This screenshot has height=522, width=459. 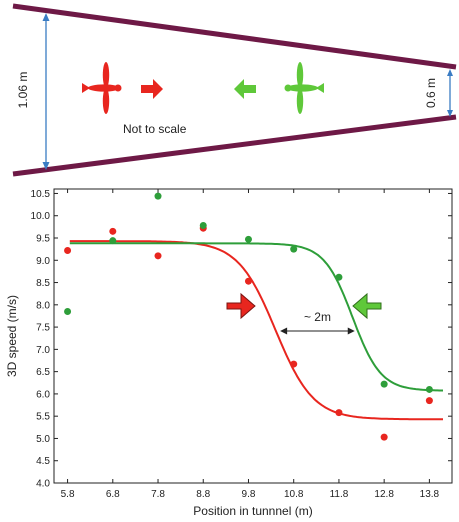 What do you see at coordinates (384, 494) in the screenshot?
I see `x-tick-label: 12.8` at bounding box center [384, 494].